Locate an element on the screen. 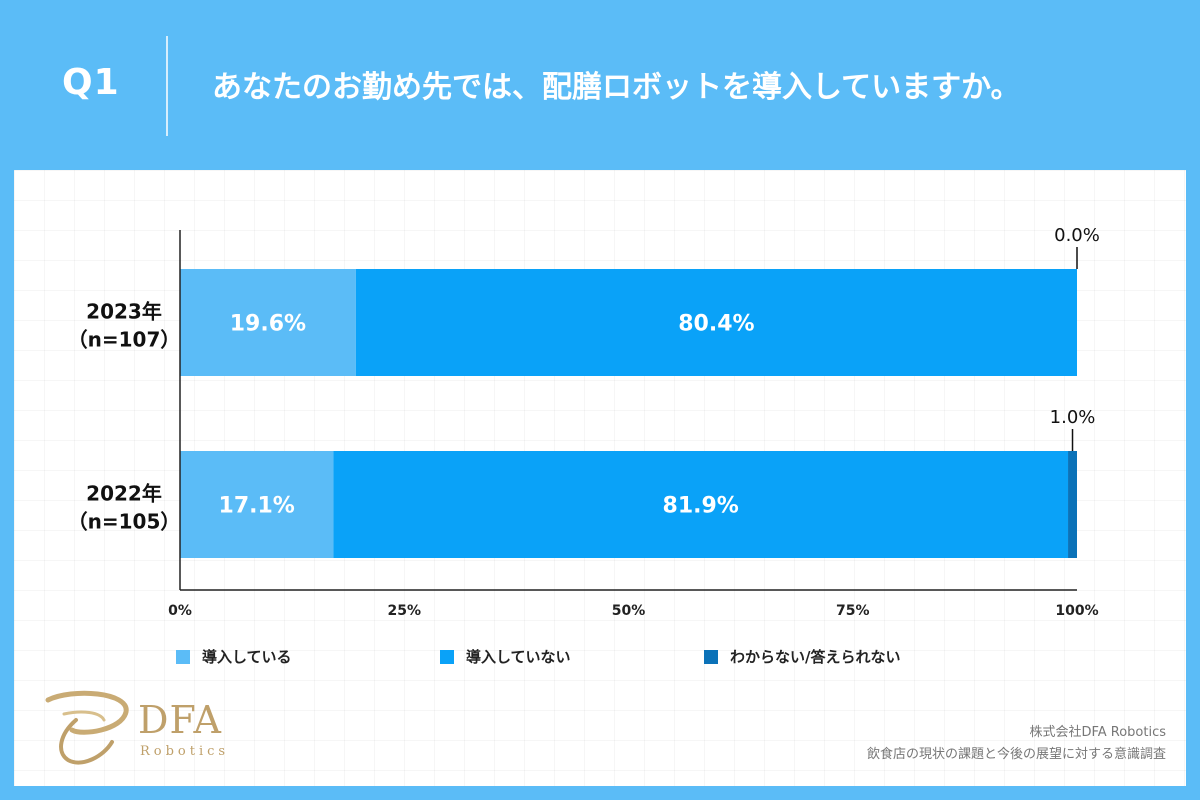  category-label: 2022年 is located at coordinates (124, 494).